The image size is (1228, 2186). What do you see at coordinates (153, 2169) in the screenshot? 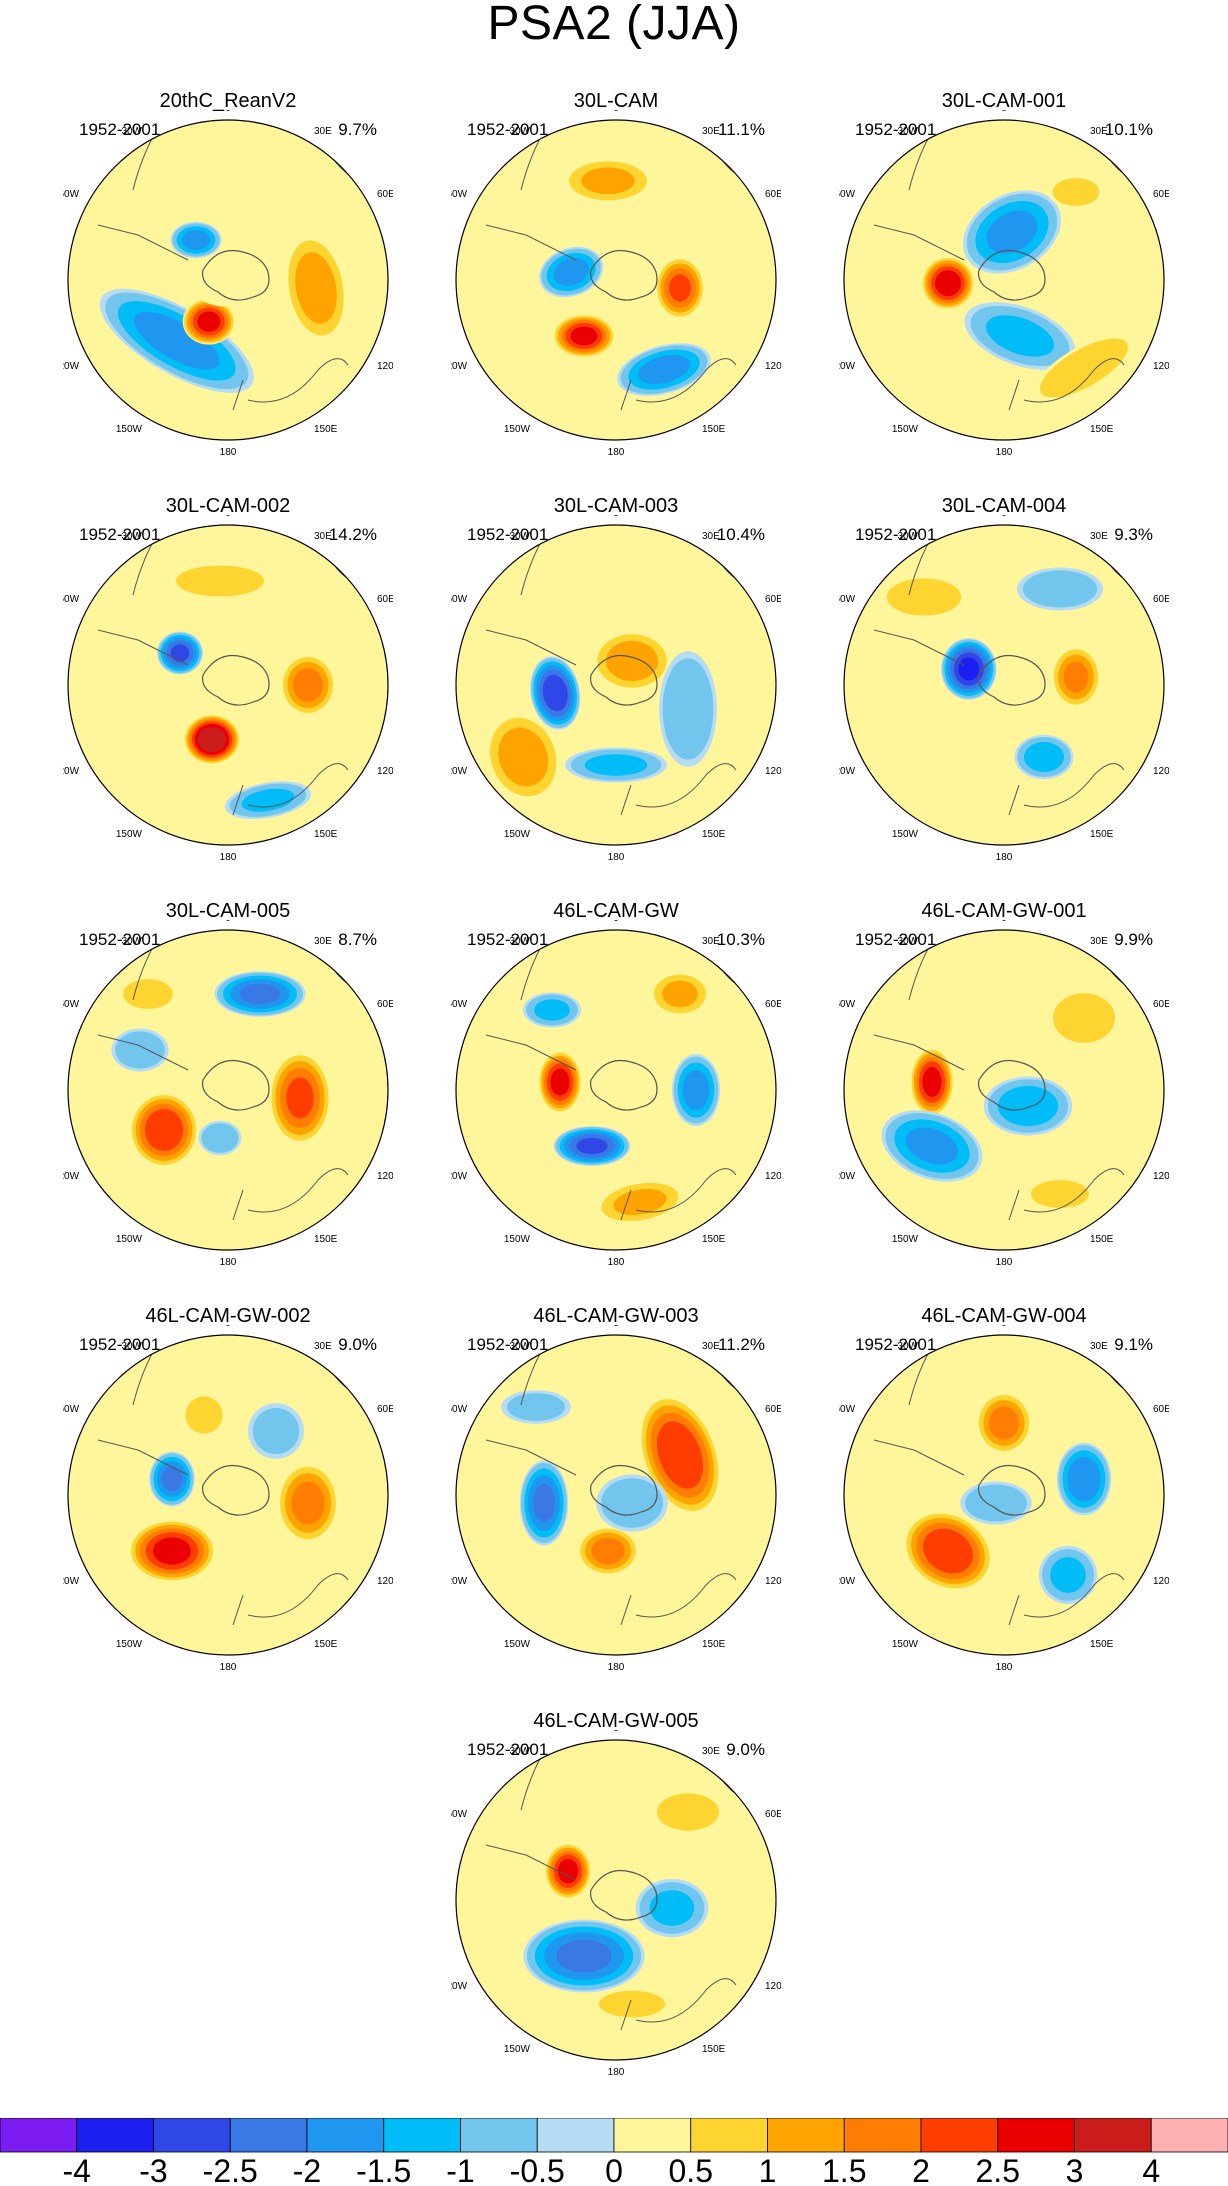
I see `colorbar-tick-label: -3` at bounding box center [153, 2169].